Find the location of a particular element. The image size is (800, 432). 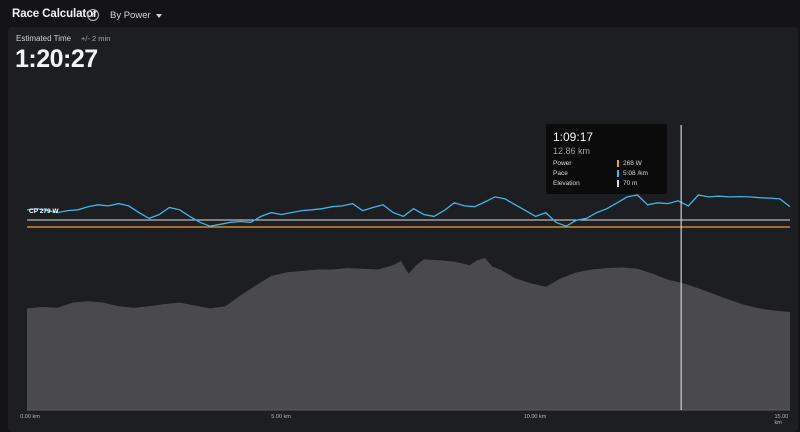

mode-dropdown-label: By Power is located at coordinates (130, 15).